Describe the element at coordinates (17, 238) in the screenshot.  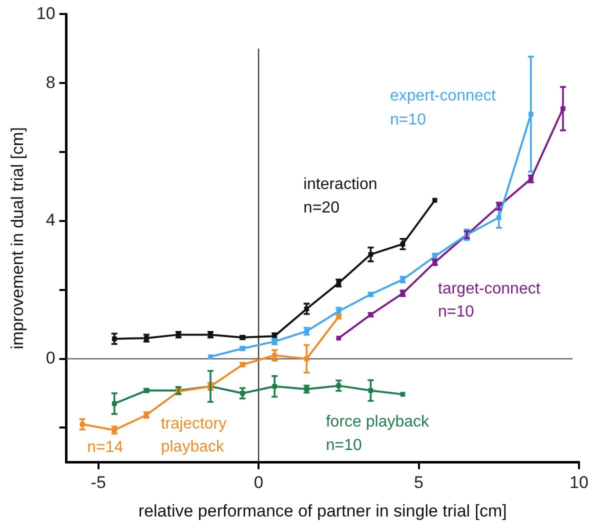
I see `y-axis-title: improvement in dual trial [cm]` at that location.